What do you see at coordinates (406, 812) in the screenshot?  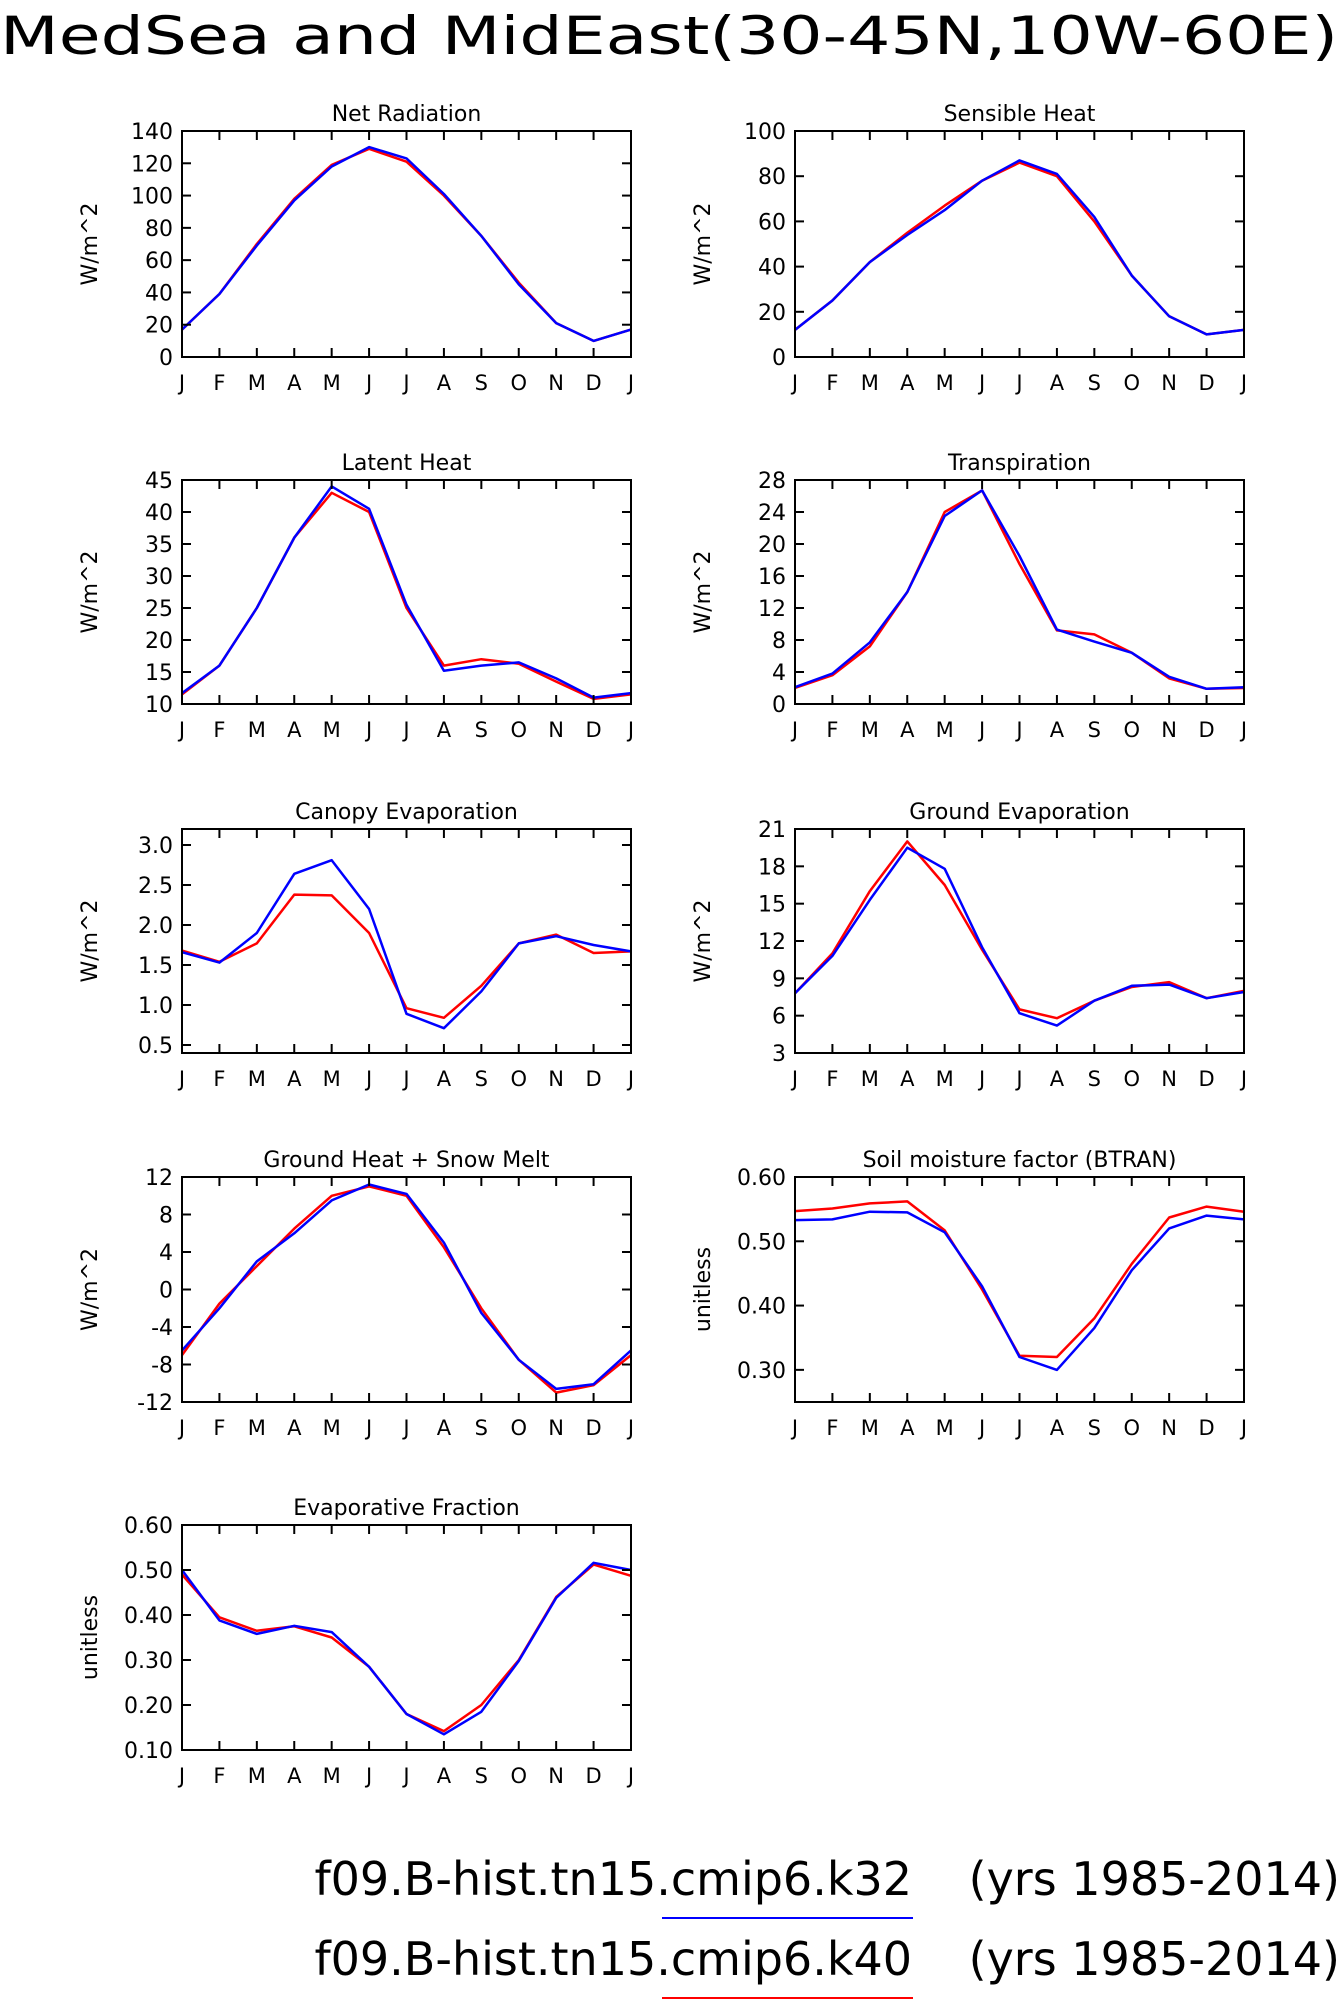 I see `chart-title: Canopy Evaporation` at bounding box center [406, 812].